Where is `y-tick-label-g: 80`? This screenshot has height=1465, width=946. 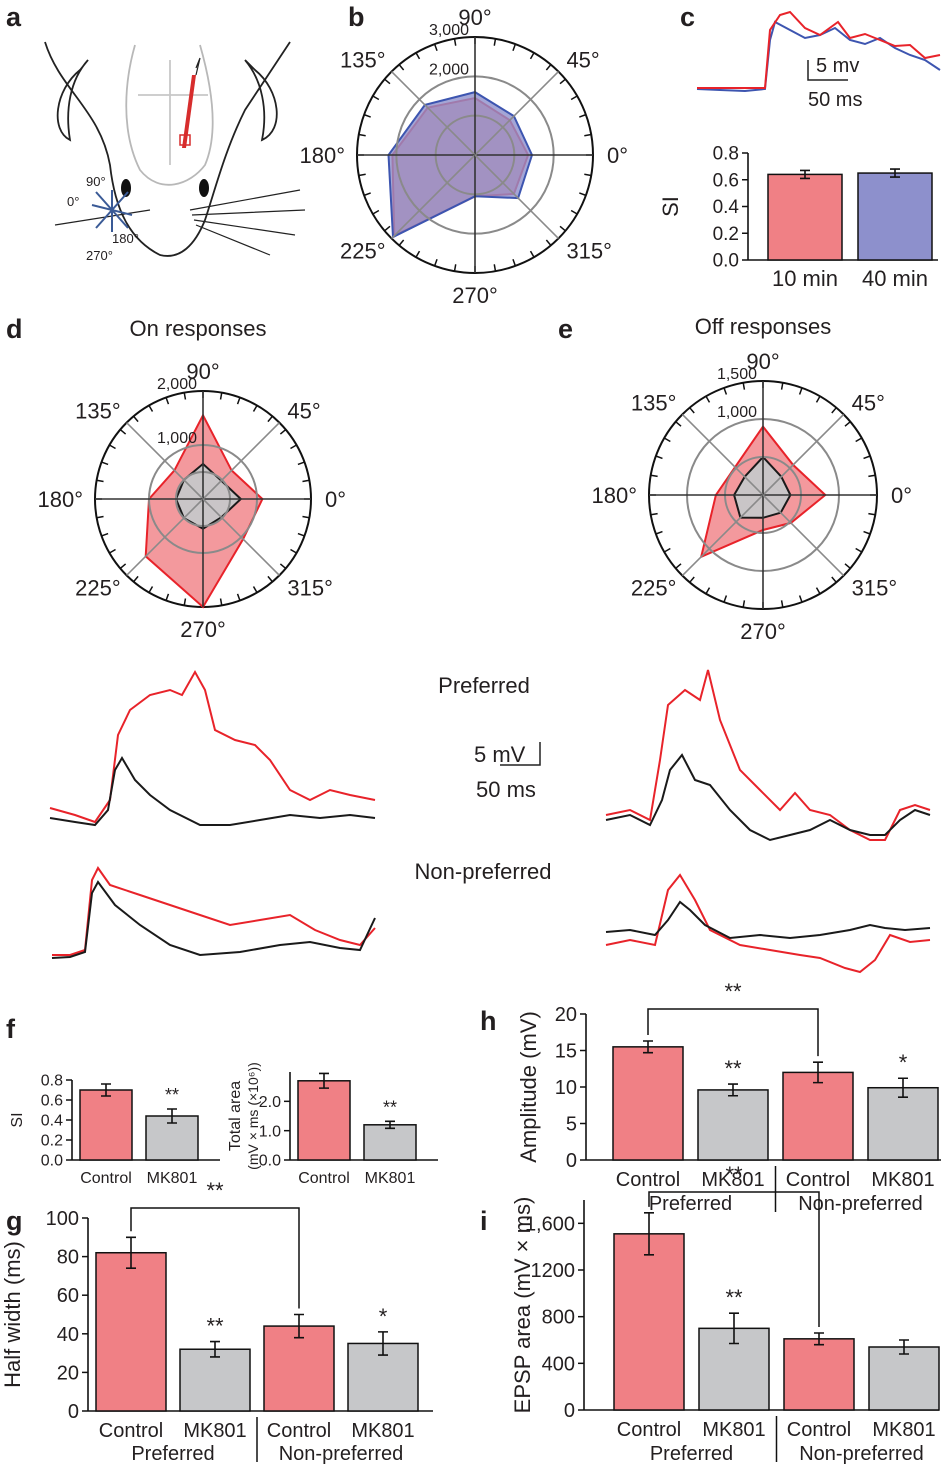
y-tick-label-g: 80 is located at coordinates (68, 1258).